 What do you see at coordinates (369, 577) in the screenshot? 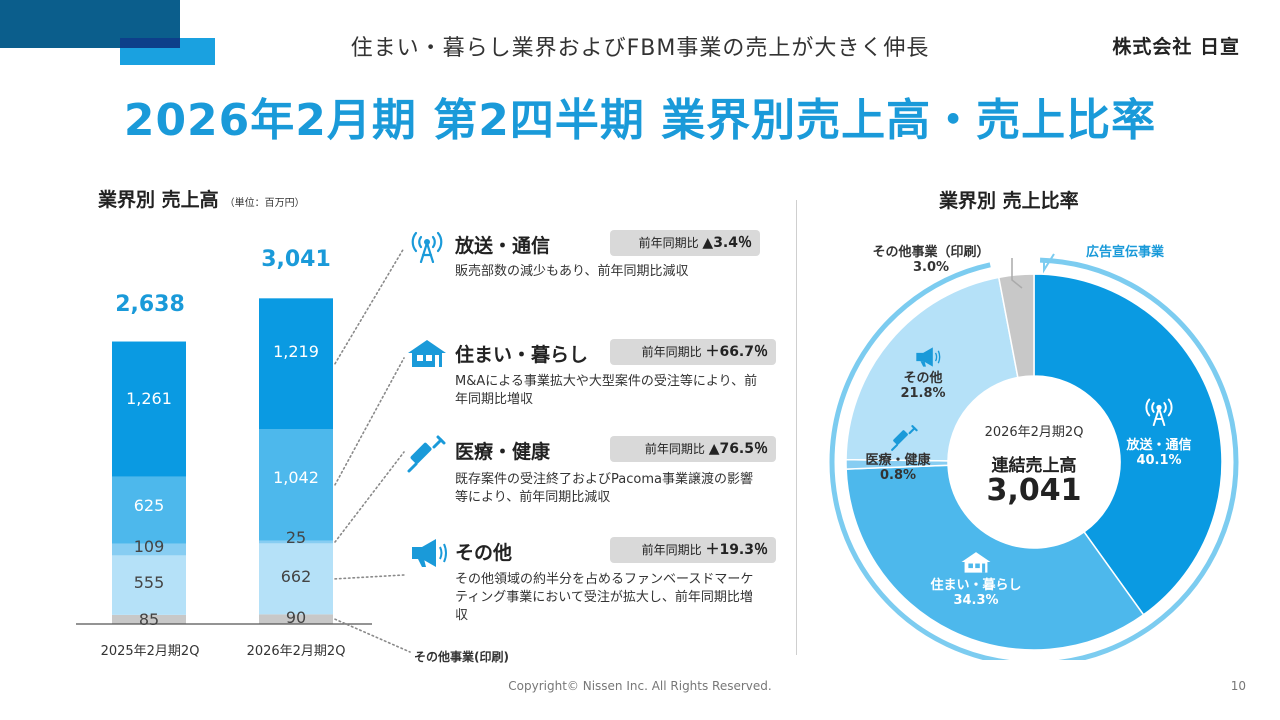
I see `connector-line-other` at bounding box center [369, 577].